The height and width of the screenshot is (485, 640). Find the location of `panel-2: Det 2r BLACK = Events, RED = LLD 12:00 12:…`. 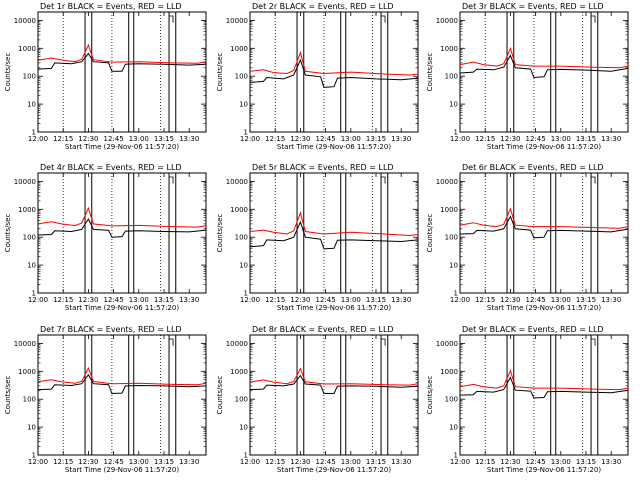

panel-2: Det 2r BLACK = Events, RED = LLD 12:00 12:… is located at coordinates (317, 76).